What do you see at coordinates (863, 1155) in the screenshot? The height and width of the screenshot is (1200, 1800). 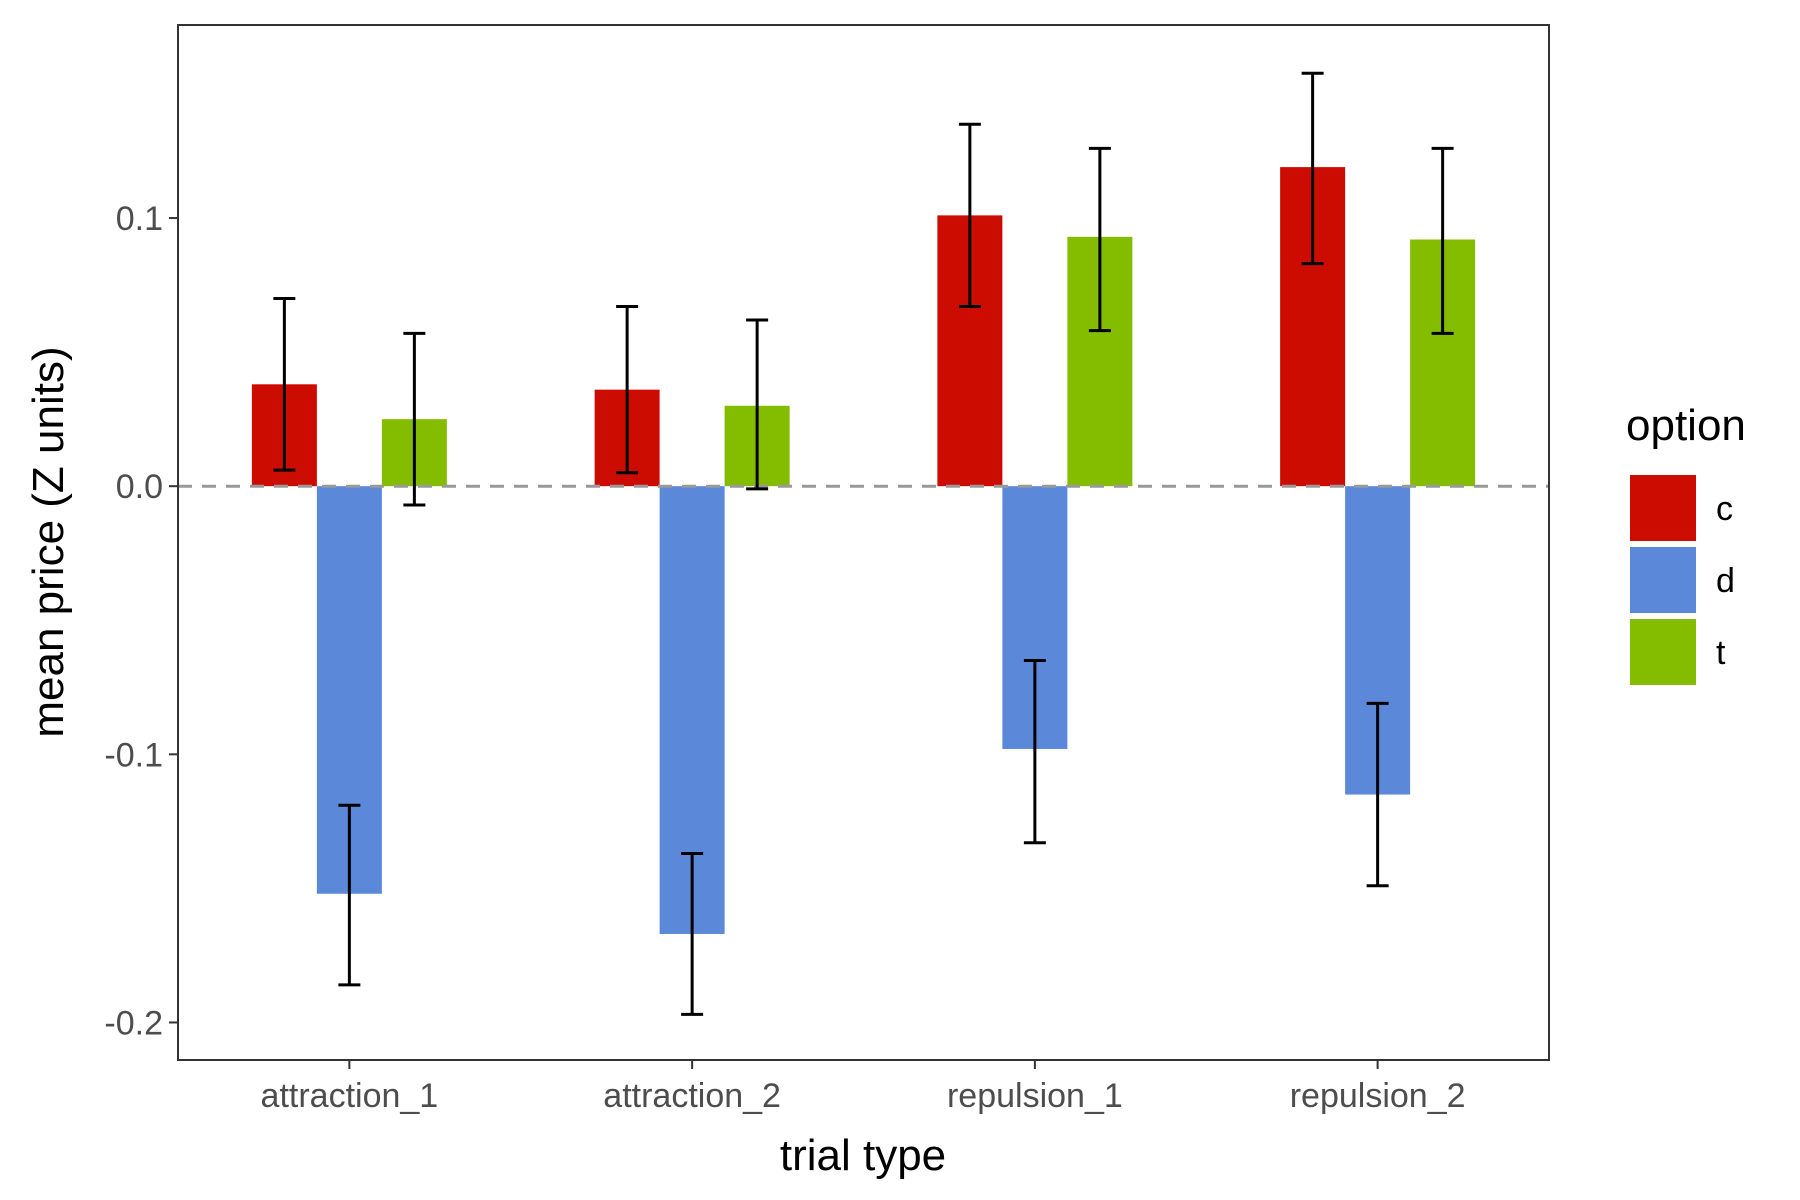 I see `x-axis-title: trial type` at bounding box center [863, 1155].